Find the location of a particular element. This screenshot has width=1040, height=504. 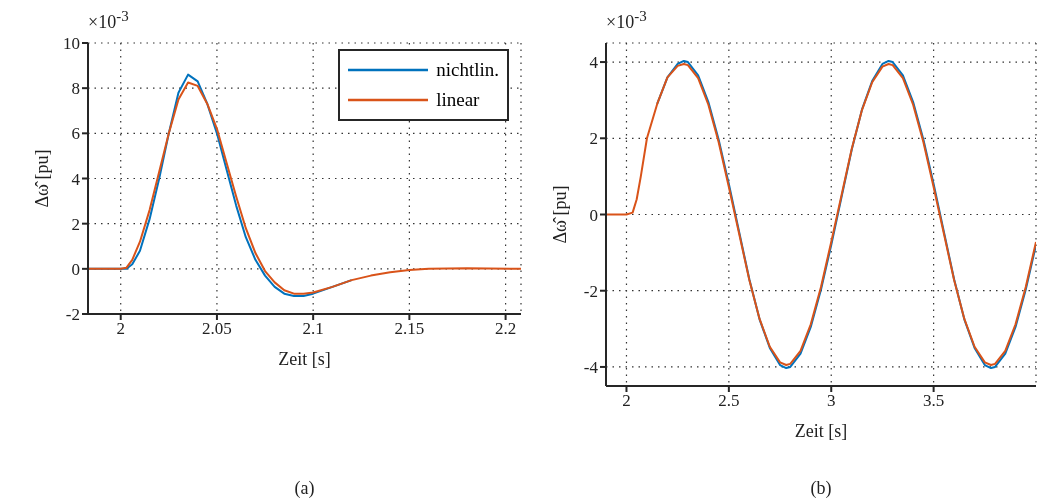

x-tick-label: 3 is located at coordinates (831, 401).